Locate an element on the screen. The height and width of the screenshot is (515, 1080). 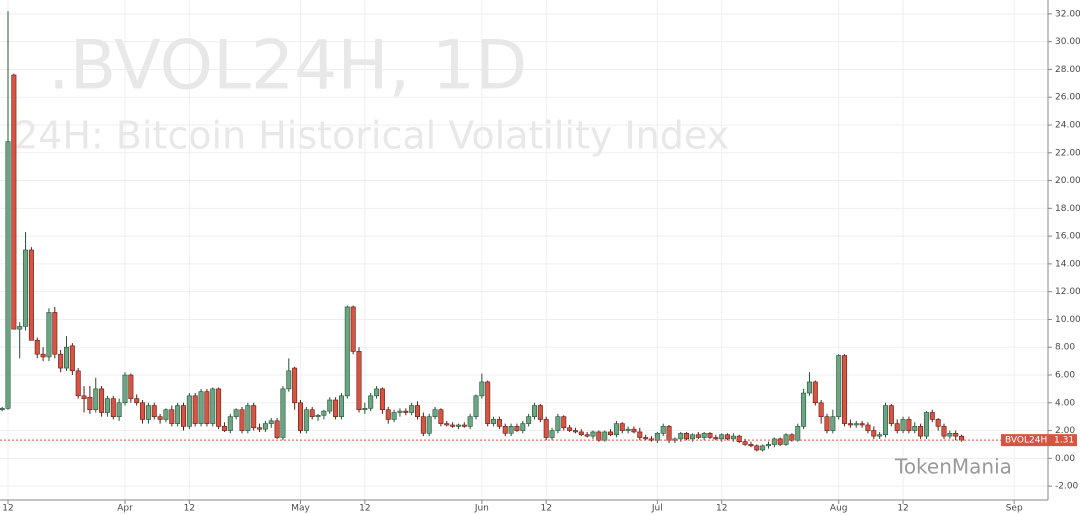
x-tick-label: Sep is located at coordinates (1014, 509).